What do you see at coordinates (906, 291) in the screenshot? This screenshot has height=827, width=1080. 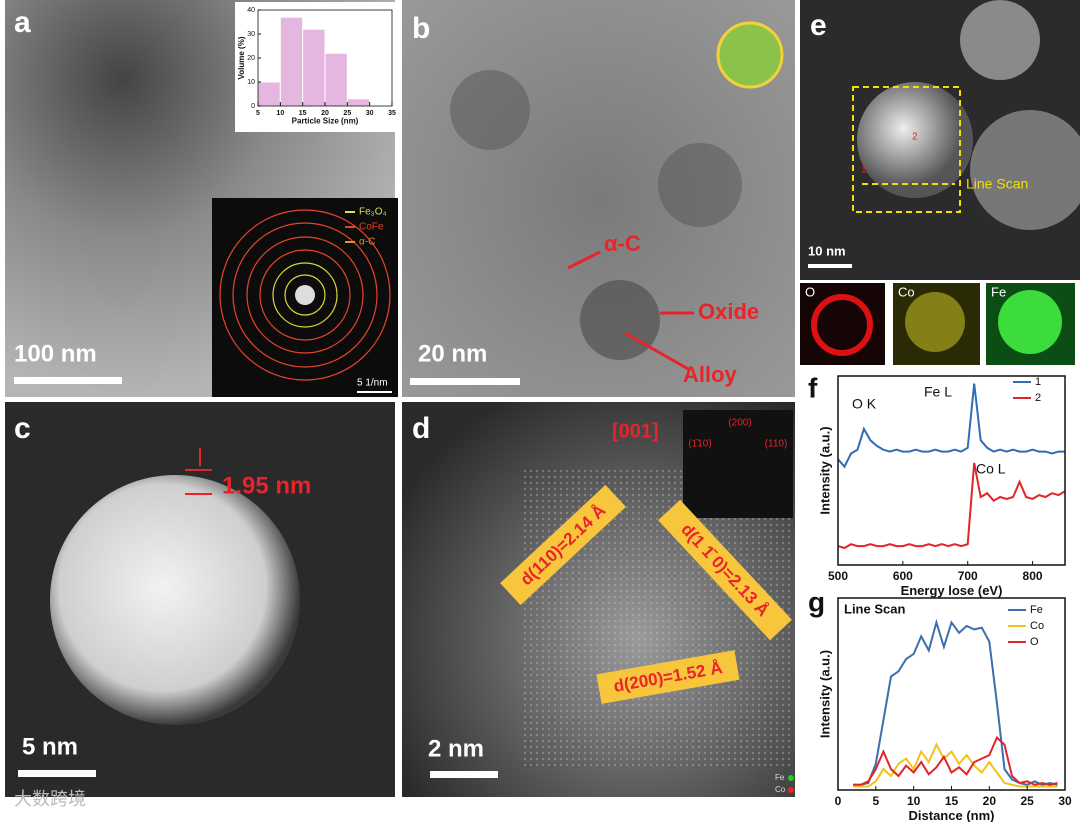 I see `map-label: Co` at bounding box center [906, 291].